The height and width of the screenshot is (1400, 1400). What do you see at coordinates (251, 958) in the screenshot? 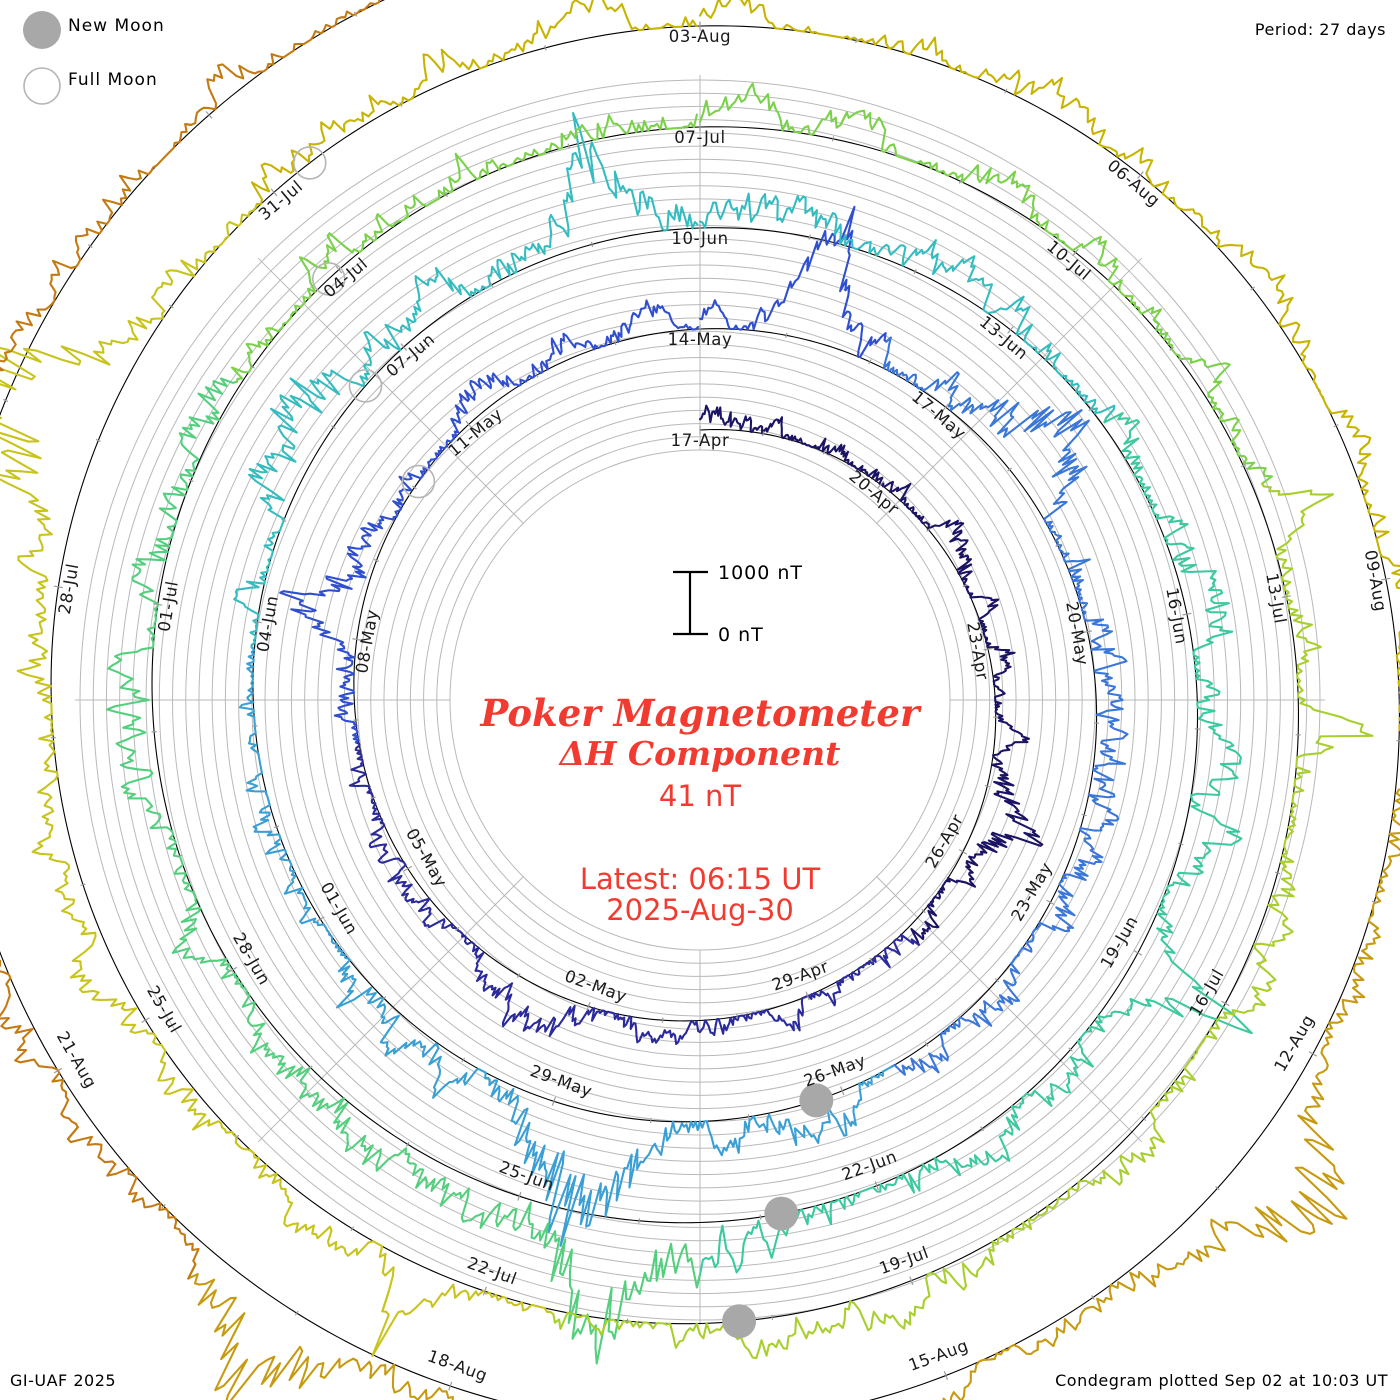
I see `date-label: 28-Jun` at bounding box center [251, 958].